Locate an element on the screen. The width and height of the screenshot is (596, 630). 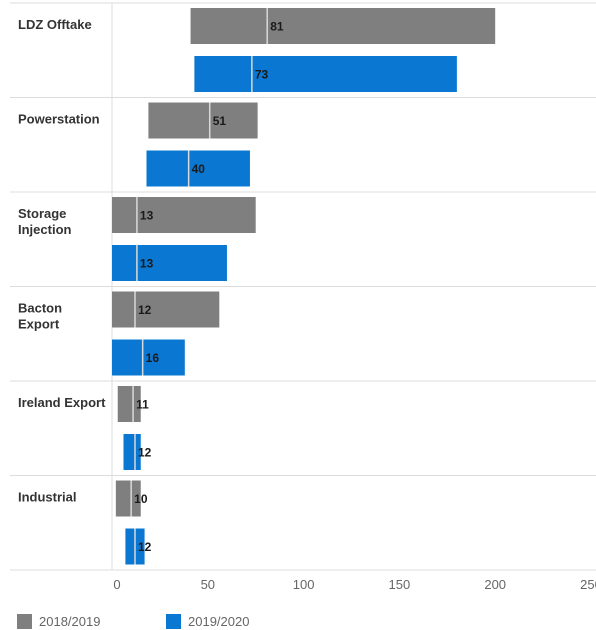
data-label-2019-2020-powerstation: 40 is located at coordinates (199, 169).